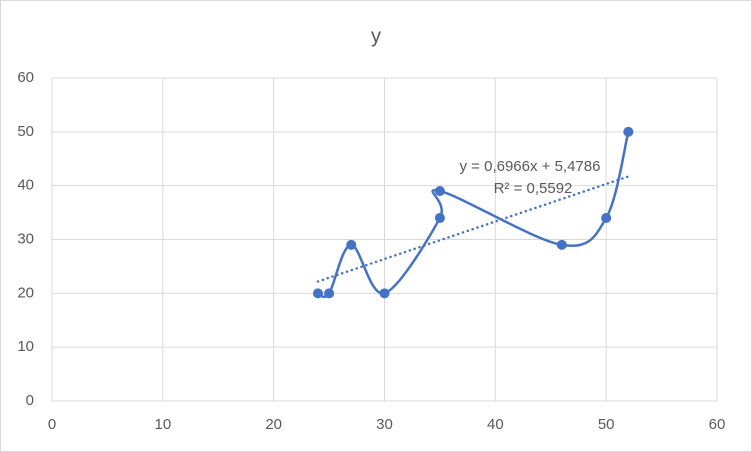  Describe the element at coordinates (25, 77) in the screenshot. I see `y-tick-label: 60` at that location.